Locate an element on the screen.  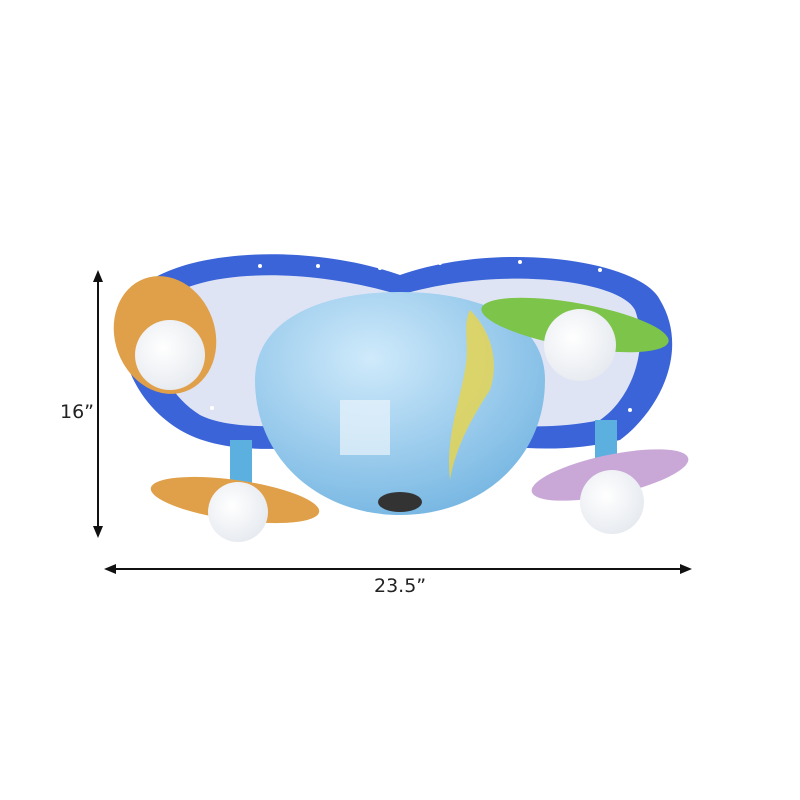
width-label: 23.5” is located at coordinates (400, 586).